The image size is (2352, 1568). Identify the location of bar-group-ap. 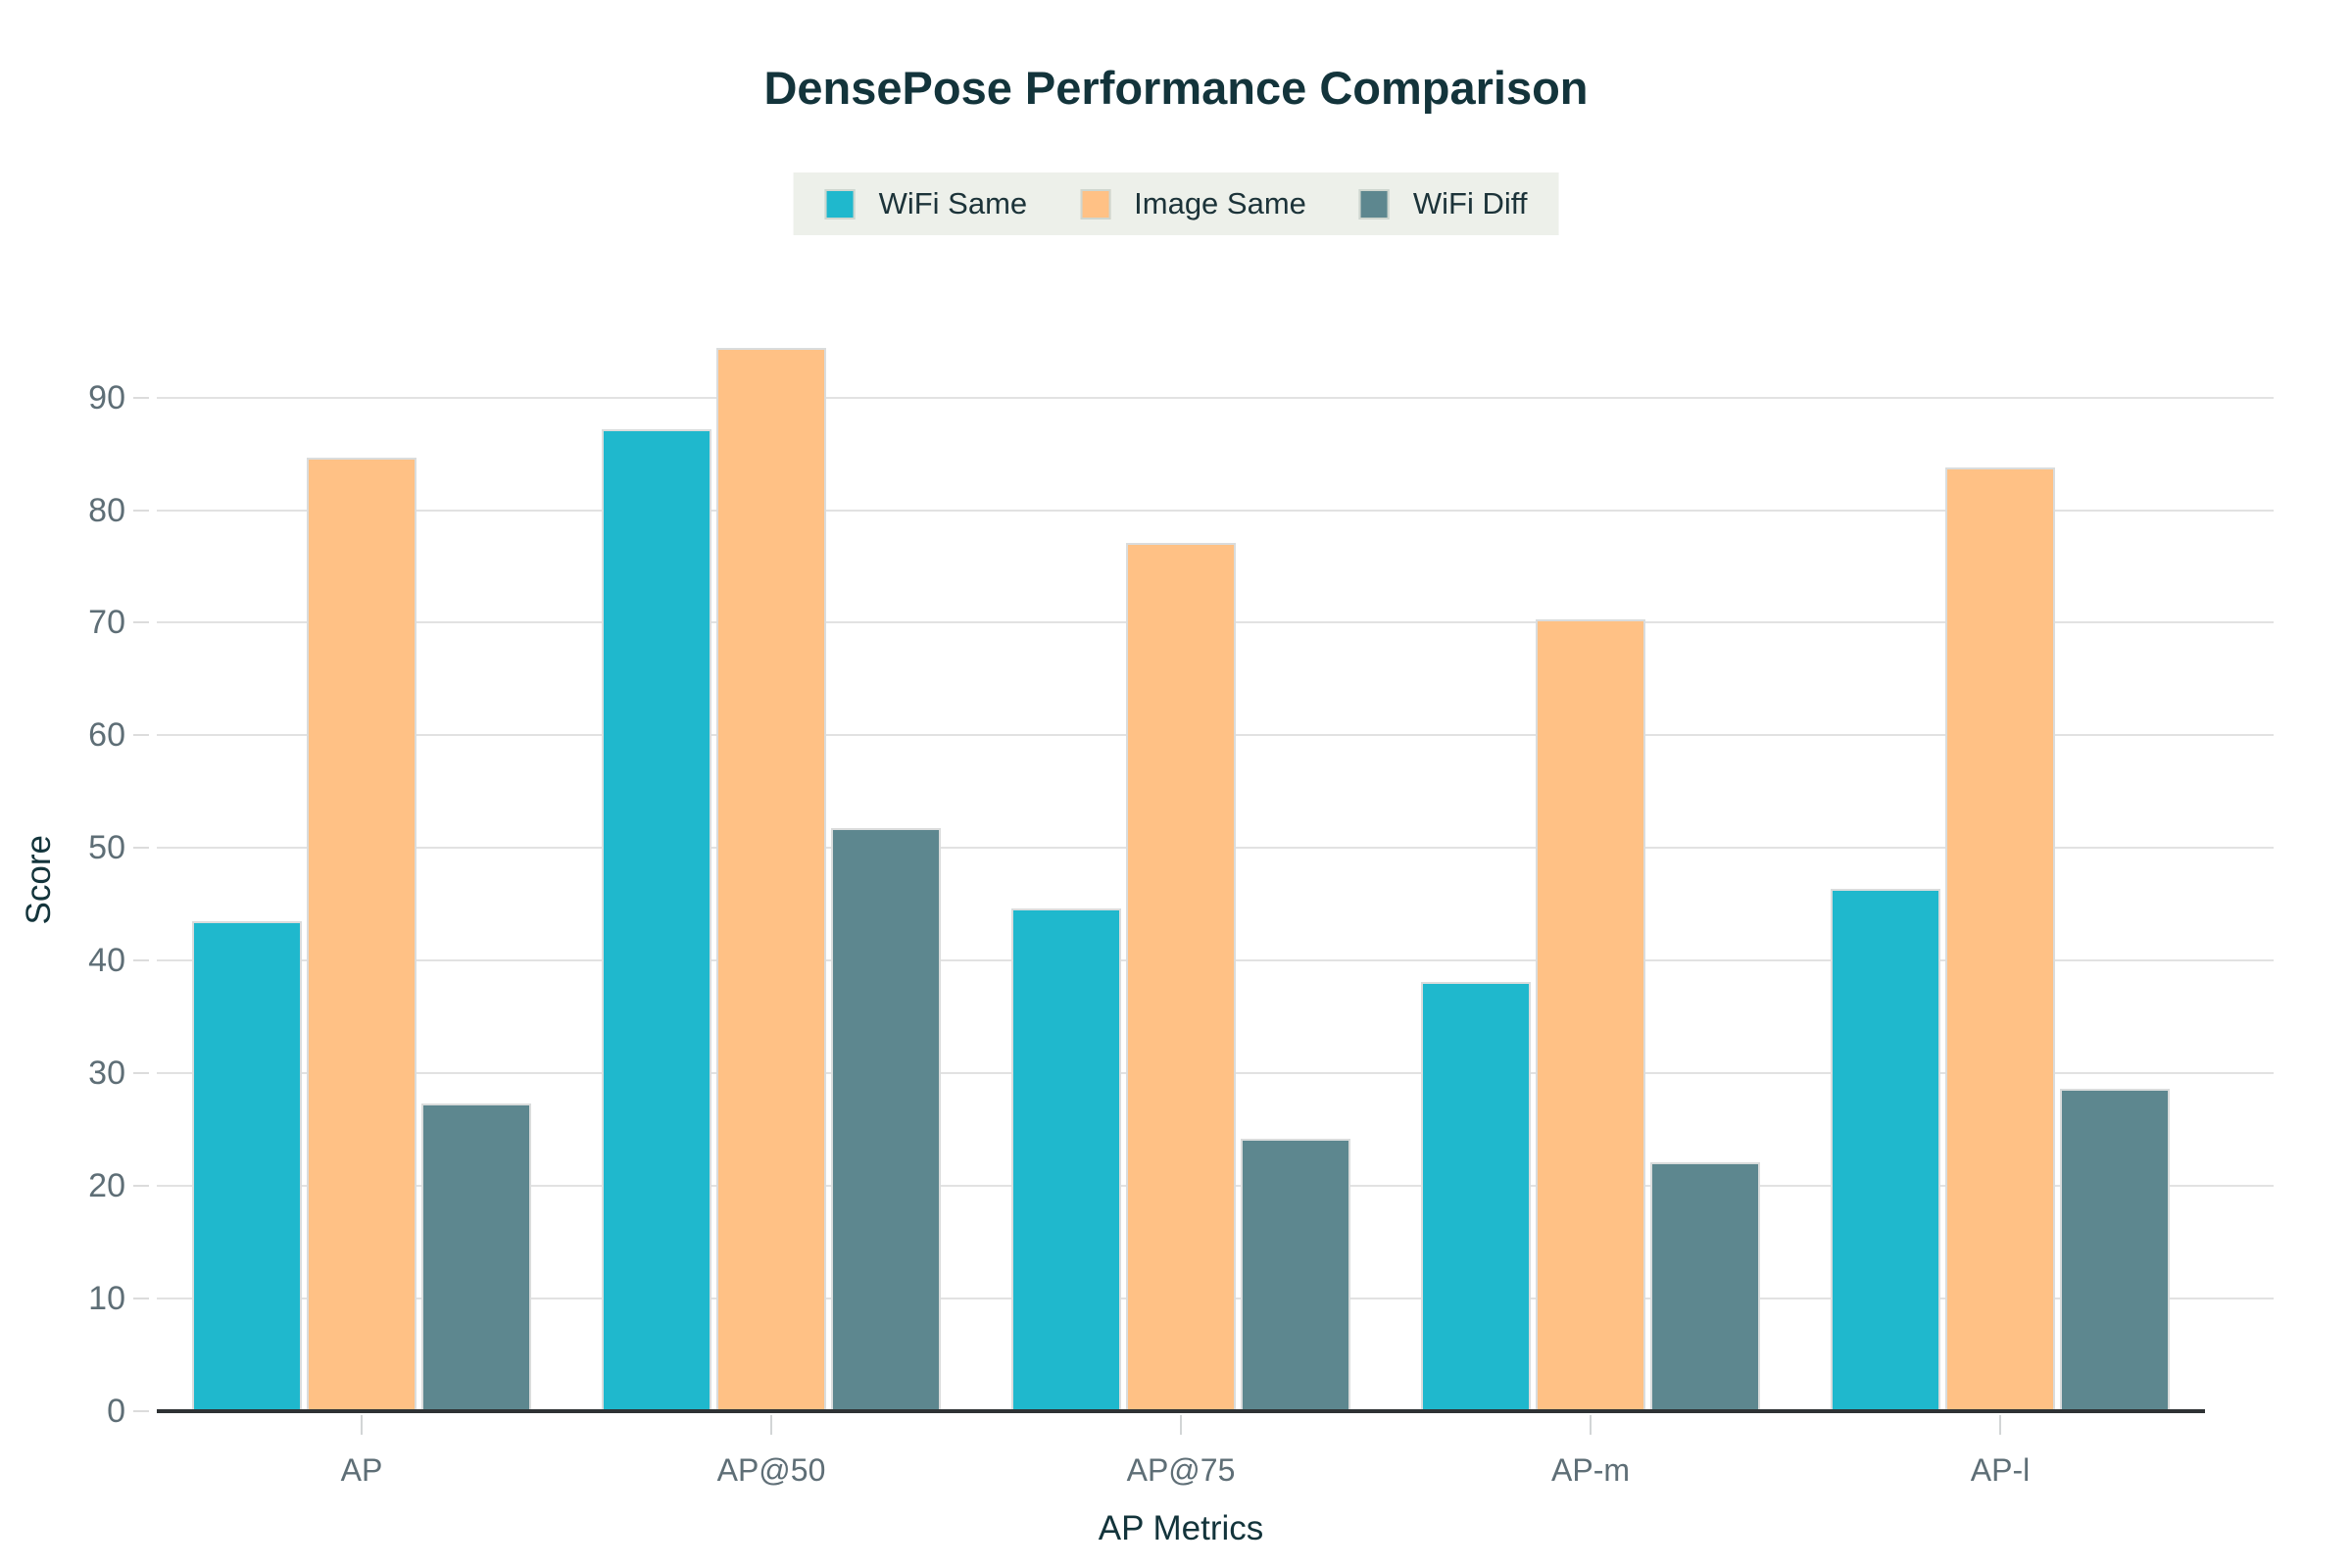
(361, 879).